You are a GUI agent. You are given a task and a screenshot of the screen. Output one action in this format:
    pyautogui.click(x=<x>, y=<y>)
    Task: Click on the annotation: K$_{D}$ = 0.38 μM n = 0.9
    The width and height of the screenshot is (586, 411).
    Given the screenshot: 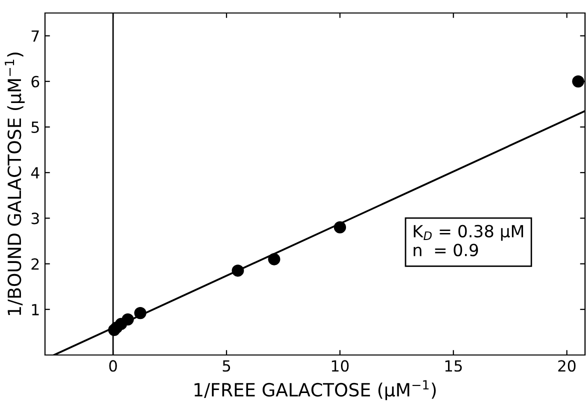 What is the action you would take?
    pyautogui.click(x=469, y=240)
    